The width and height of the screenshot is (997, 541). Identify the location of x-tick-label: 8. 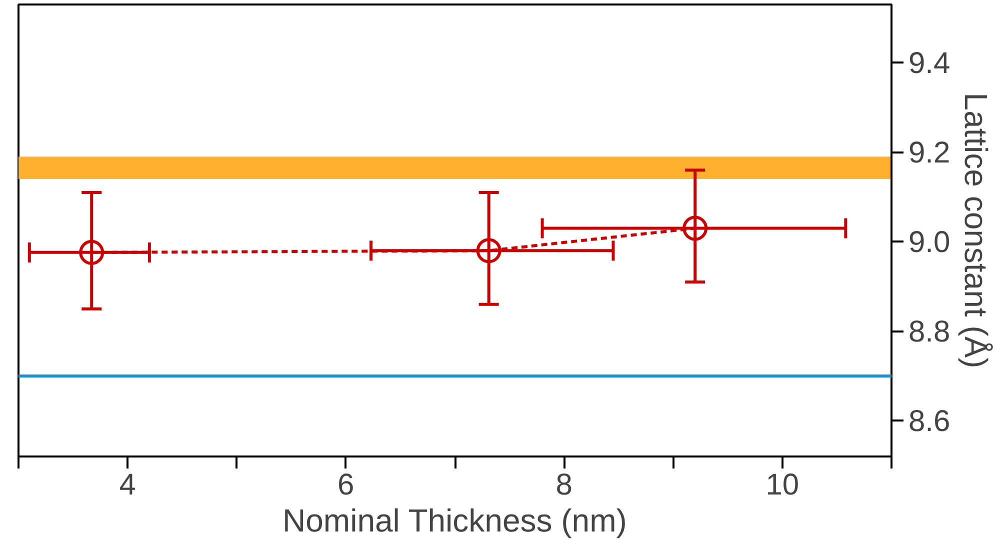
(564, 485).